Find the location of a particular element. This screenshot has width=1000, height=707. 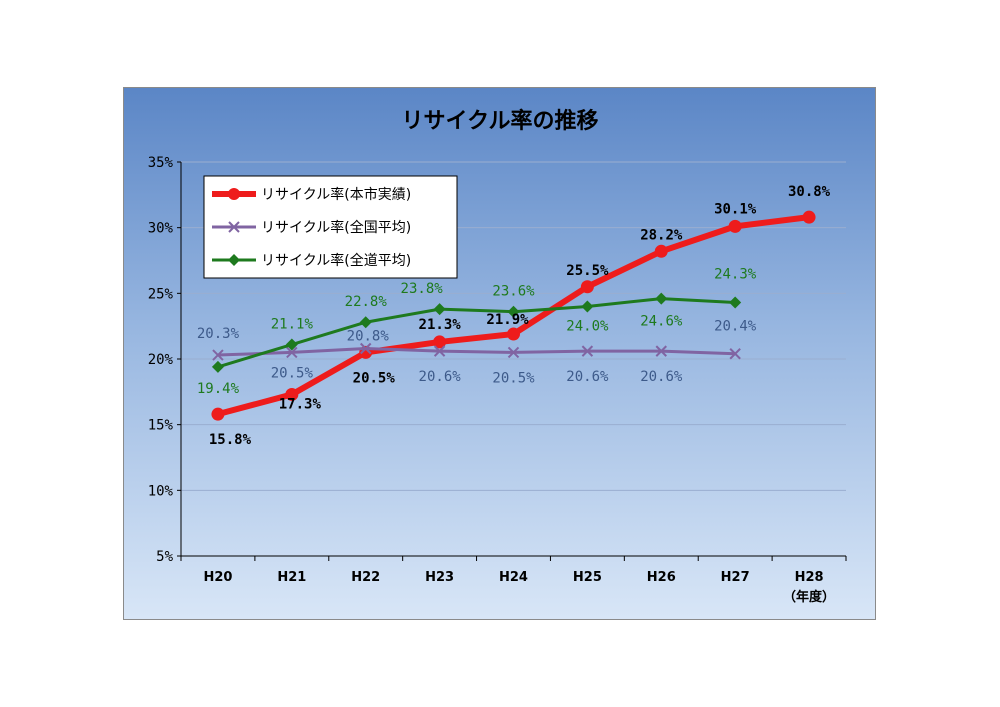

x-tick-label: H22 is located at coordinates (365, 577).